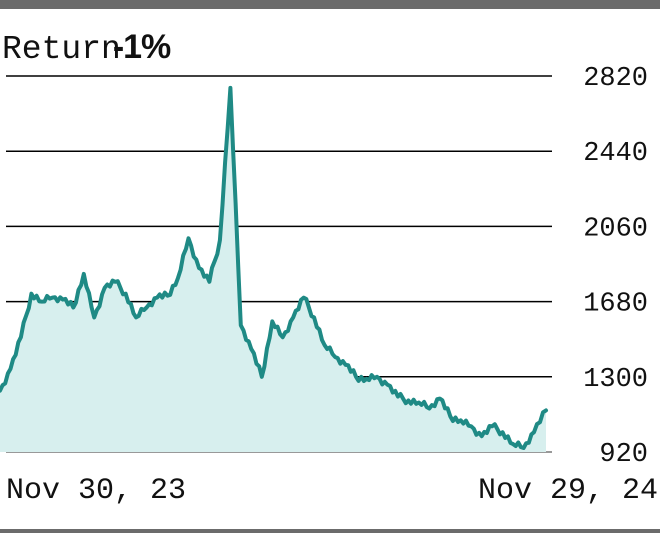  I want to click on y-tick-label: 2440, so click(615, 154).